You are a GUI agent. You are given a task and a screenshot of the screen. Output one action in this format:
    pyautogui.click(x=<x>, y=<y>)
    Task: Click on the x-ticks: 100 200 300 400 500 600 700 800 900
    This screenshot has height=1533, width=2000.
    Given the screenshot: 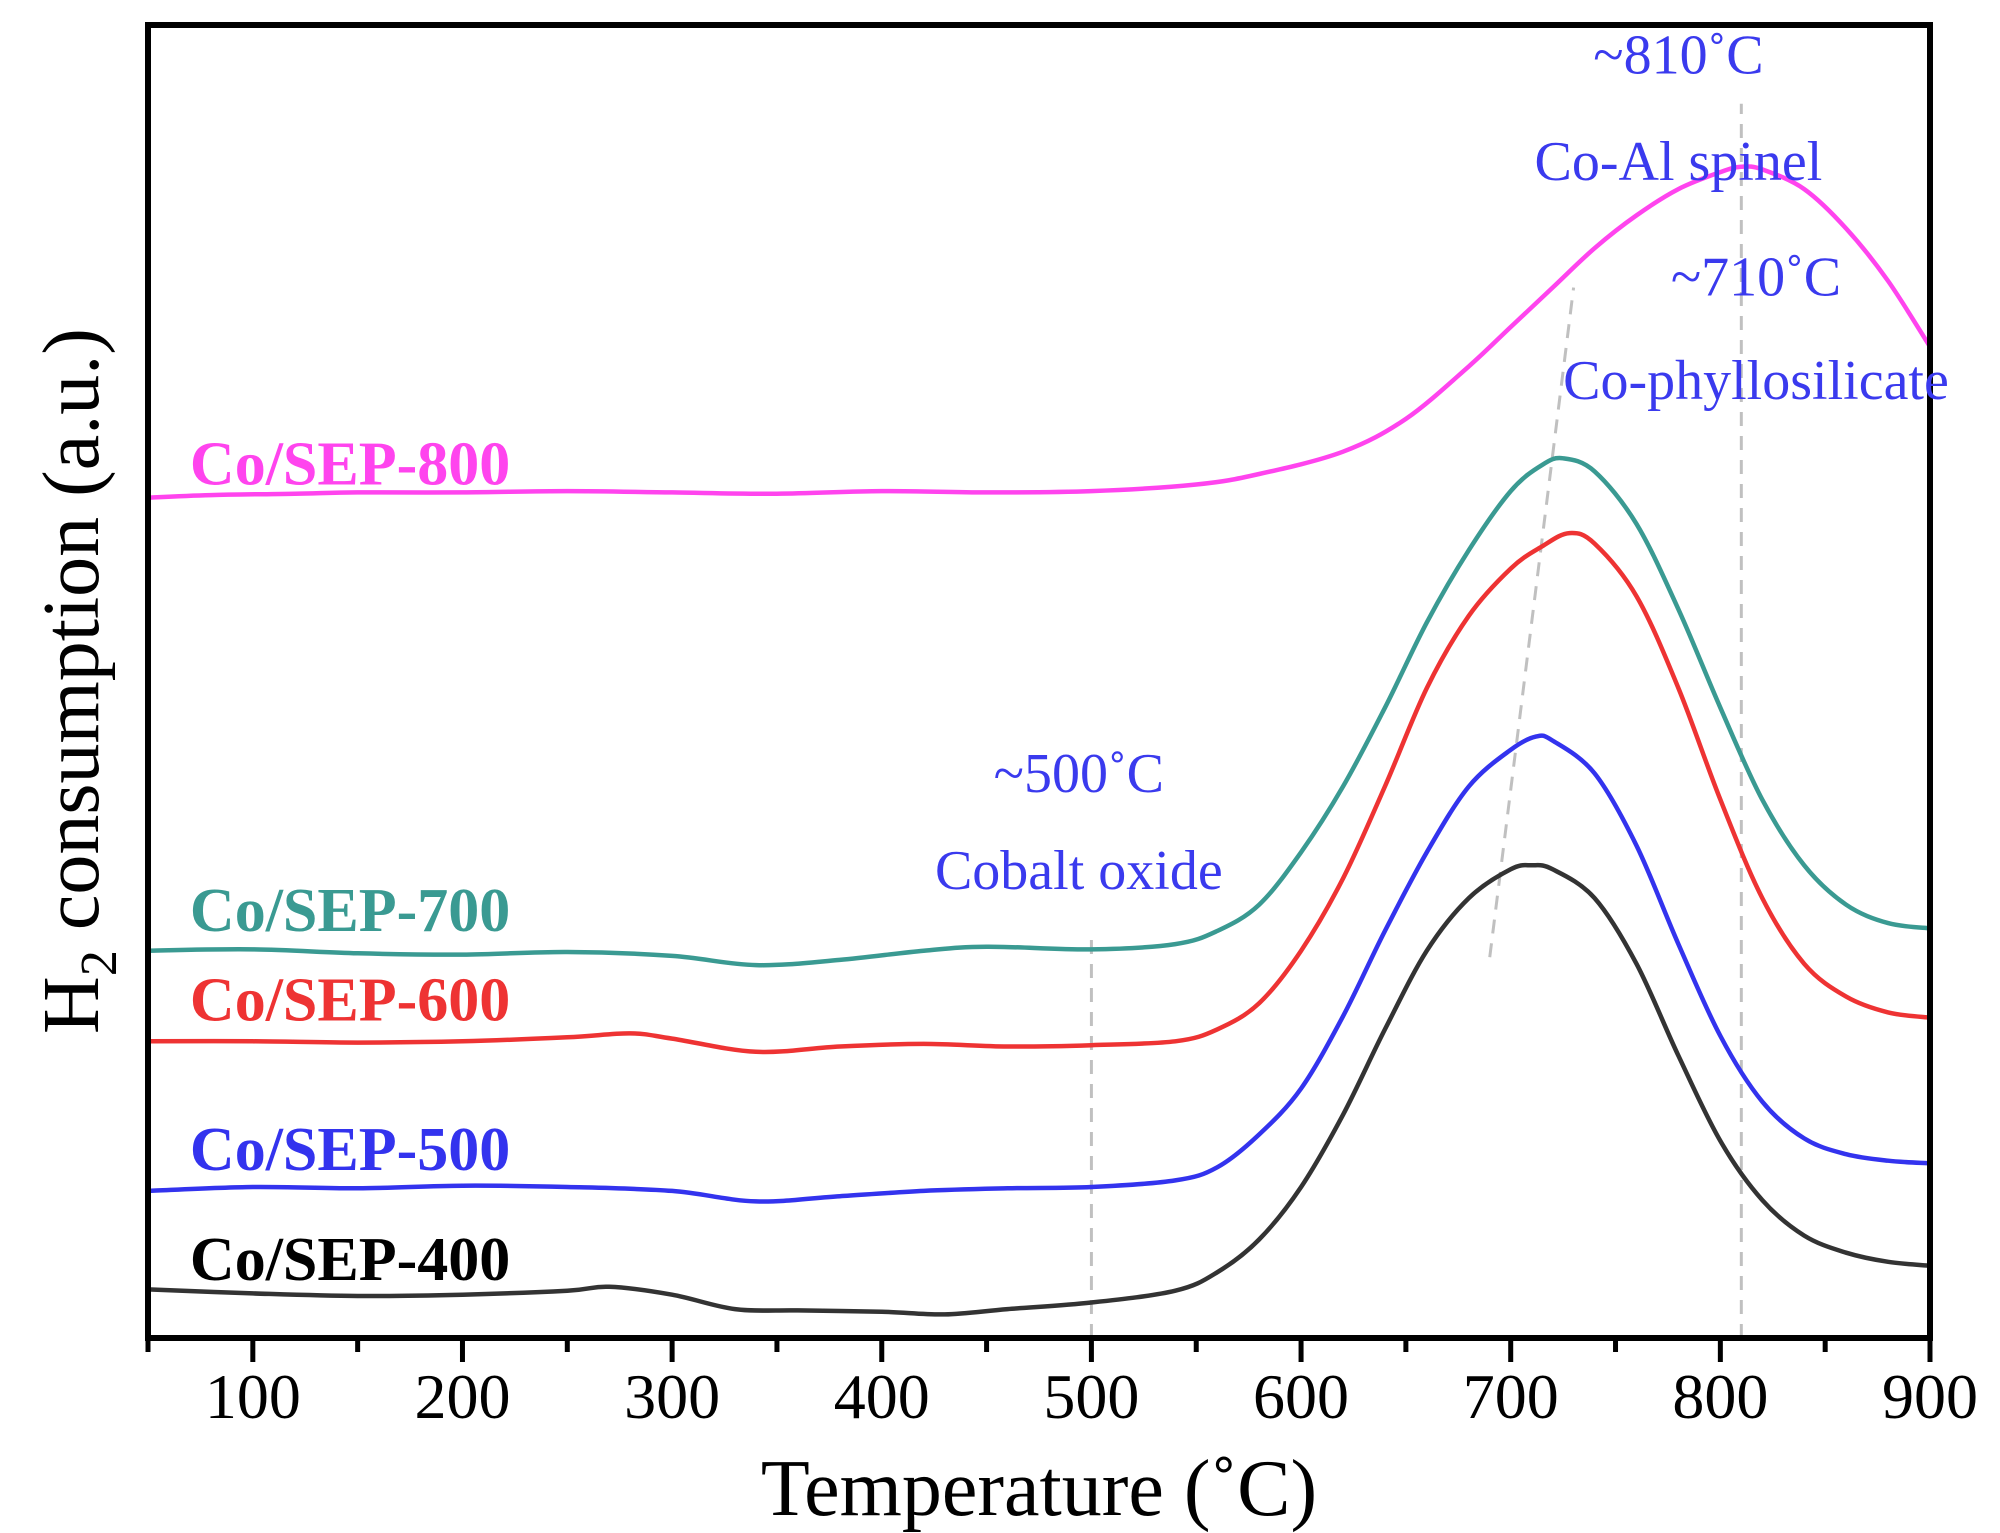 What is the action you would take?
    pyautogui.click(x=1061, y=1385)
    